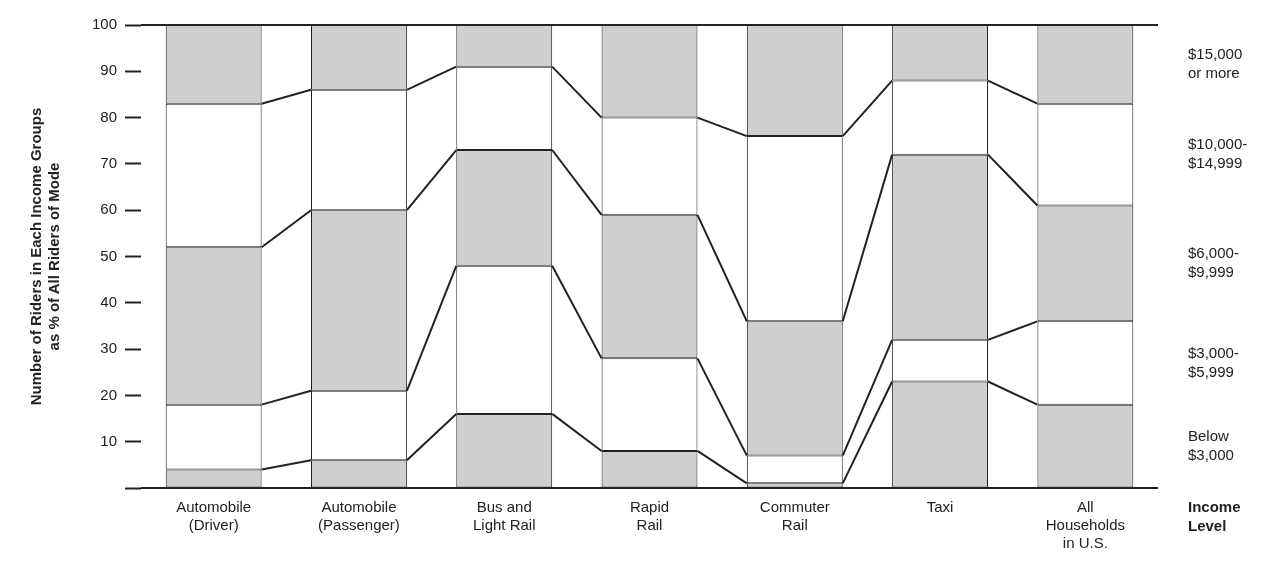 The height and width of the screenshot is (566, 1288). What do you see at coordinates (1213, 262) in the screenshot?
I see `text: $6,000- $9,999` at bounding box center [1213, 262].